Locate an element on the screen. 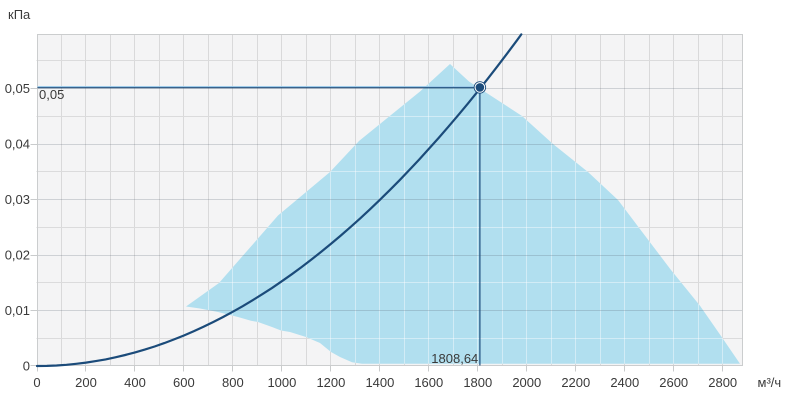 The width and height of the screenshot is (798, 408). svg-text: 1000 is located at coordinates (281, 382).